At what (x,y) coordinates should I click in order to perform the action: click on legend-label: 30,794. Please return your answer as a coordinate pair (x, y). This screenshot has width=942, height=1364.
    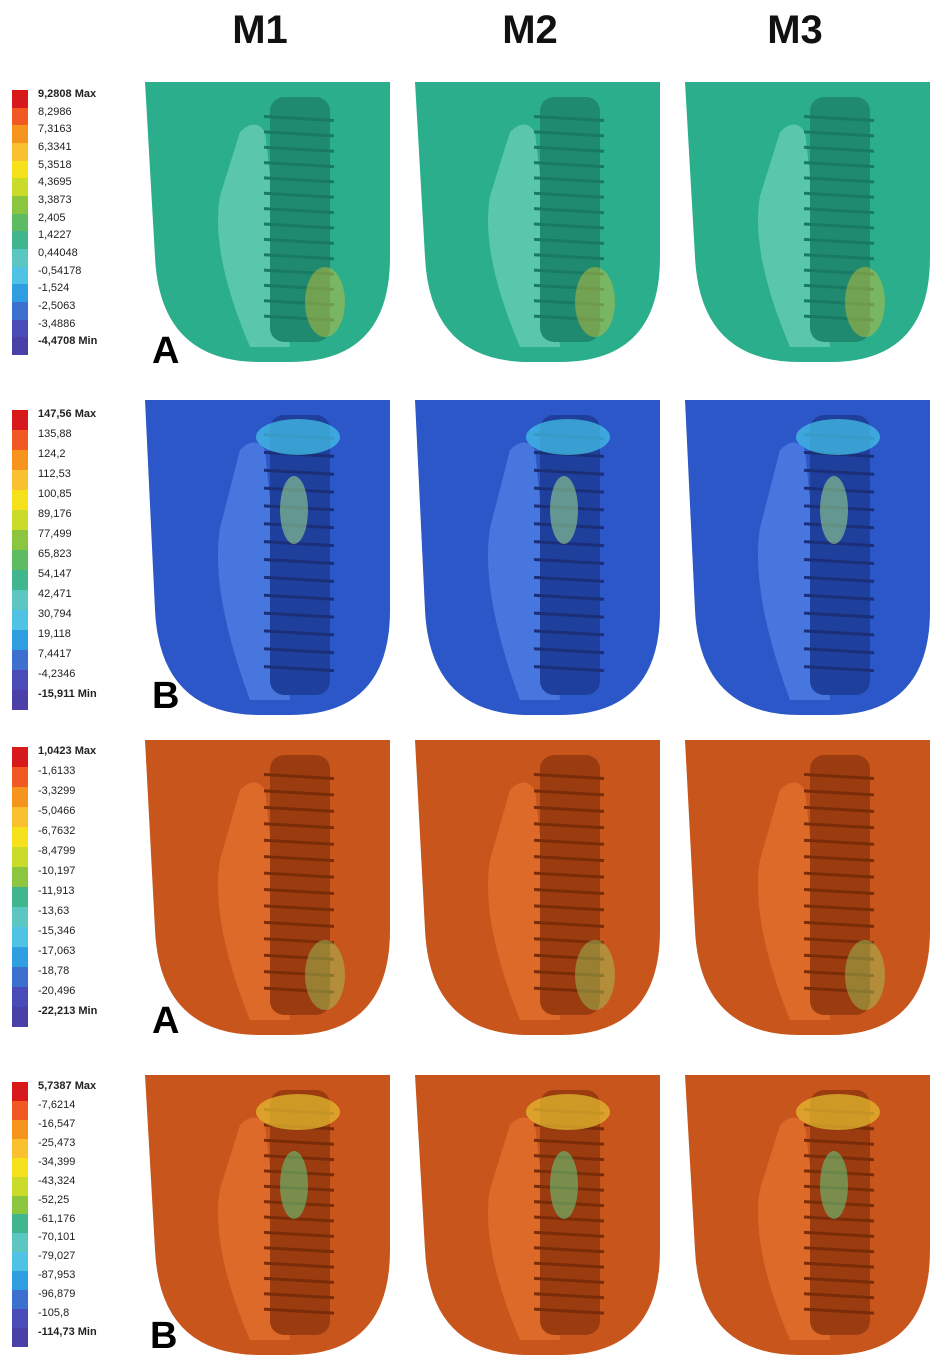
    Looking at the image, I should click on (55, 614).